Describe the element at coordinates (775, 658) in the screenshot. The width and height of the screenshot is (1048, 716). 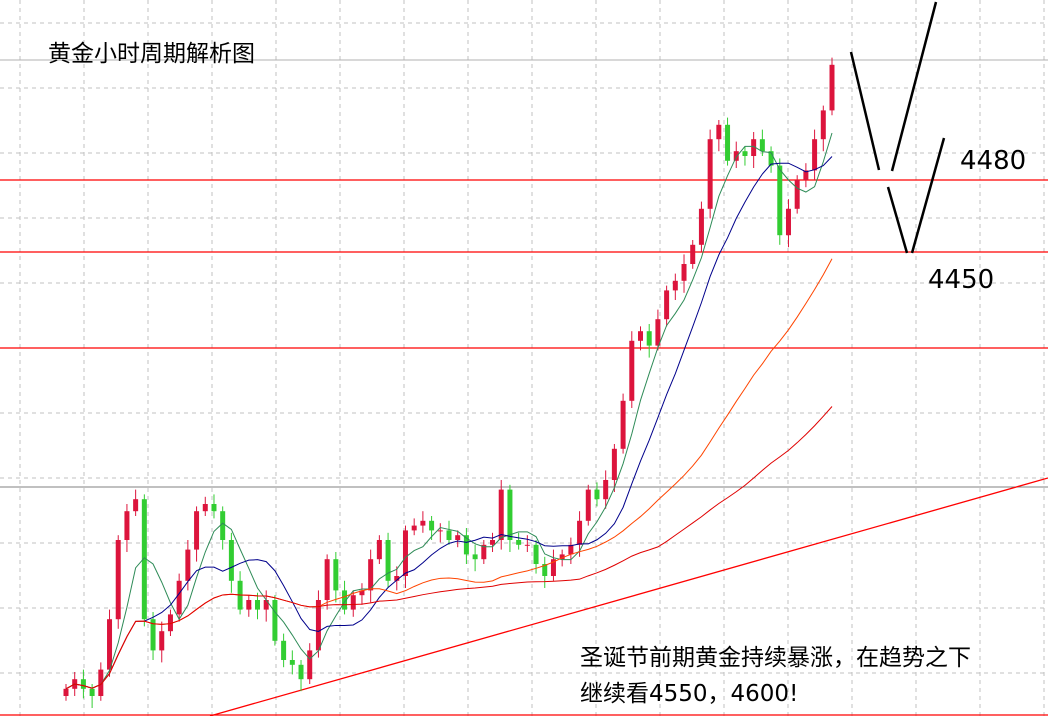
I see `analysis-note-line-1: 圣诞节前期黄金持续暴涨，在趋势之下` at that location.